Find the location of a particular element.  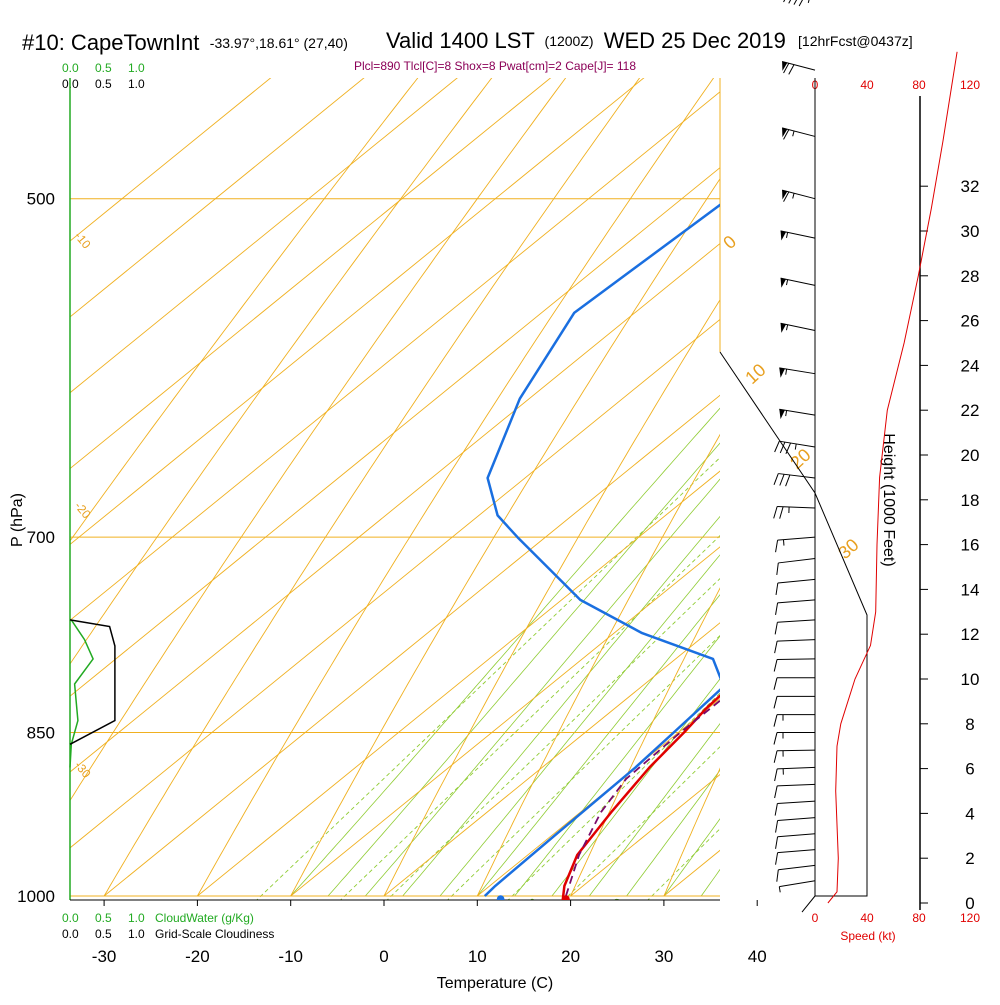

height-tick-label: 0 is located at coordinates (969, 903).